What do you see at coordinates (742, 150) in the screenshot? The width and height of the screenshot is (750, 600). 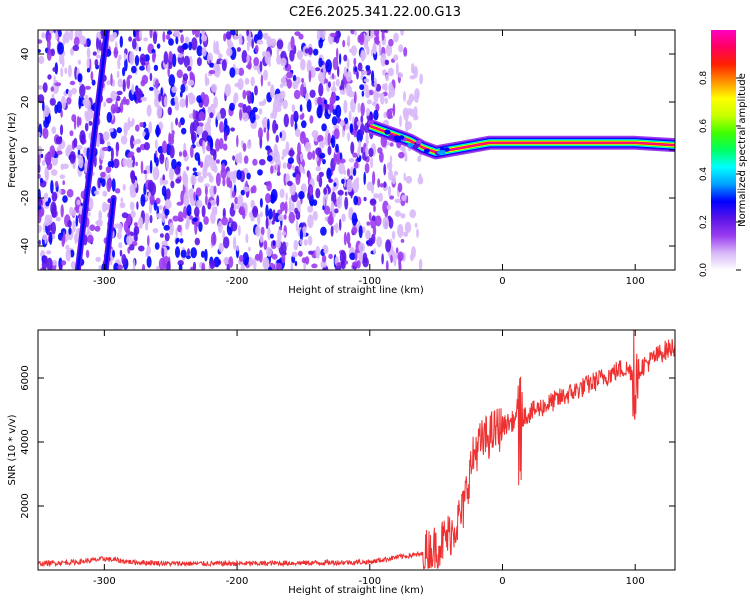 I see `colorbar-label: Normalized spectral amplitude` at bounding box center [742, 150].